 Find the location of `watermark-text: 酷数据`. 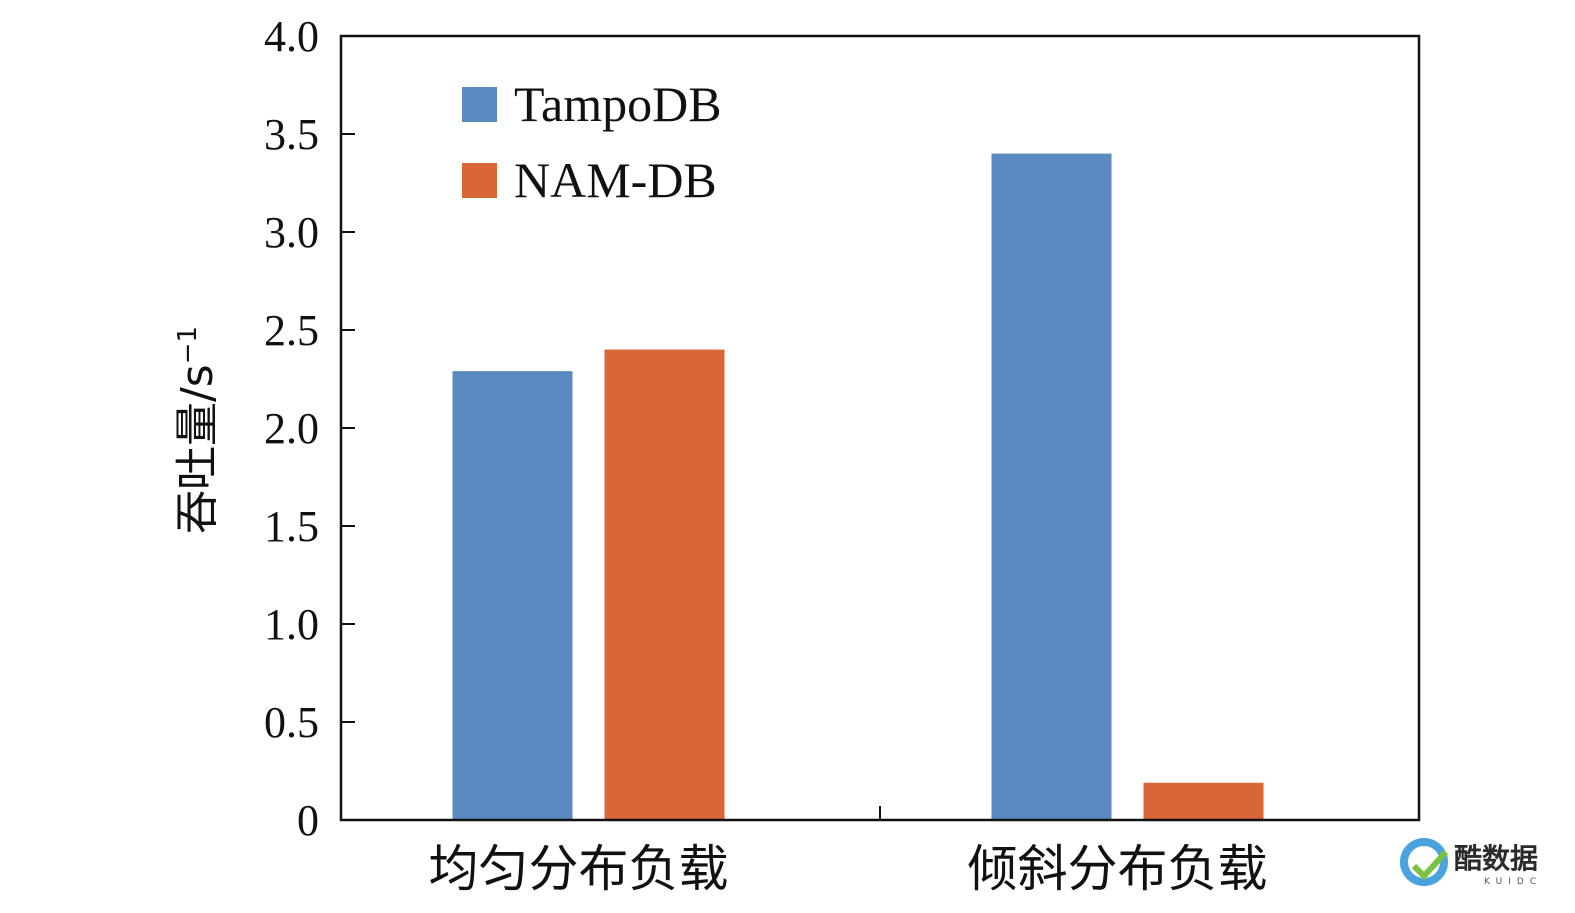

watermark-text: 酷数据 is located at coordinates (1496, 858).